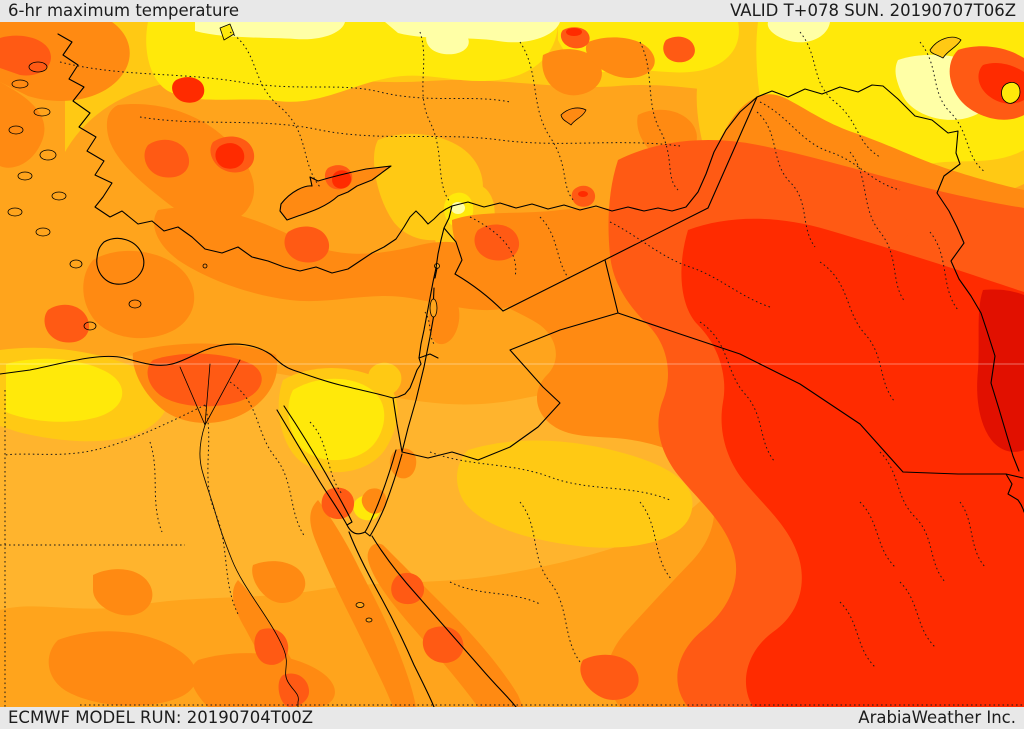 Image resolution: width=1024 pixels, height=729 pixels. What do you see at coordinates (255, 153) in the screenshot?
I see `turkey-coast` at bounding box center [255, 153].